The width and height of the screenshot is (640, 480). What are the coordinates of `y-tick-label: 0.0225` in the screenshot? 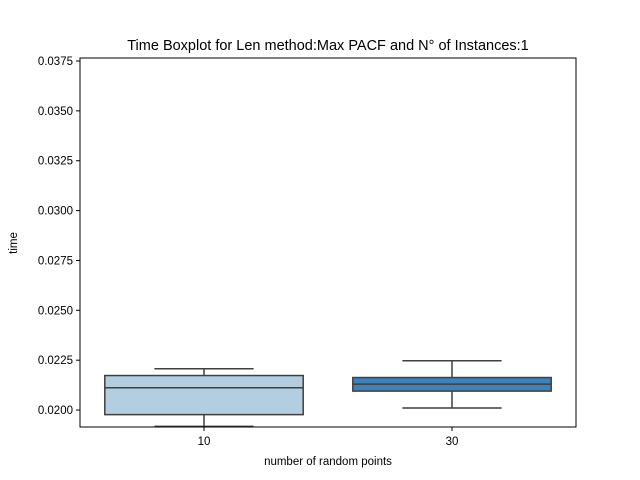 It's located at (55, 361).